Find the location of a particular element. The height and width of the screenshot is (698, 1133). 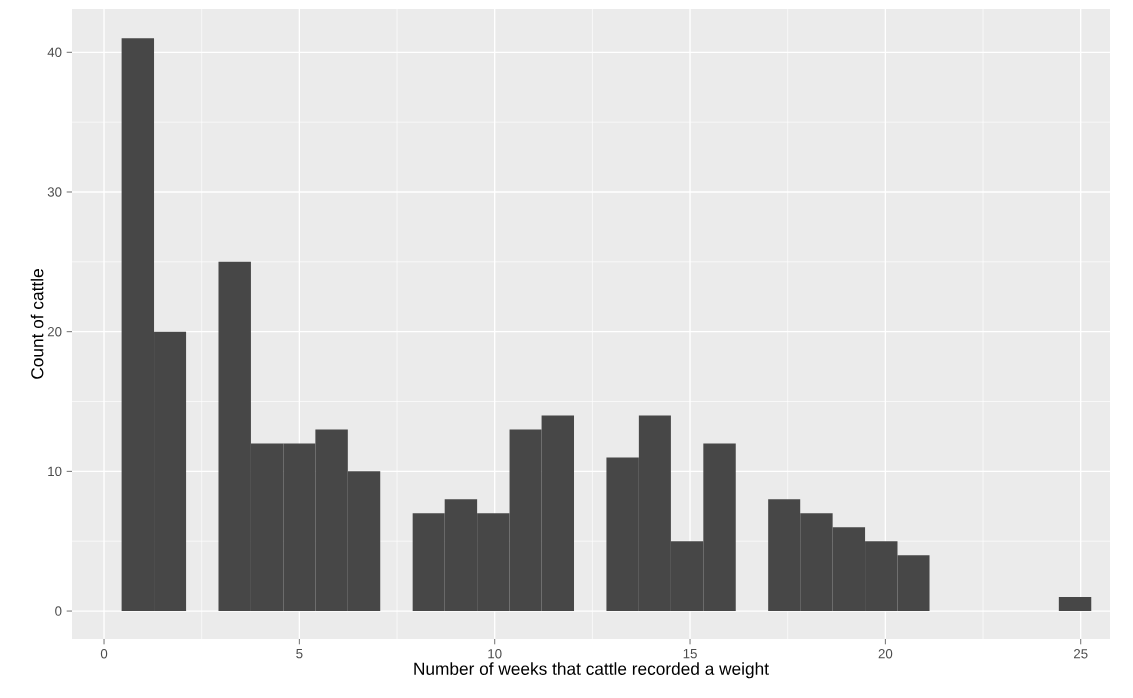

x-axis-title: Number of weeks that cattle recorded a weight is located at coordinates (591, 670).